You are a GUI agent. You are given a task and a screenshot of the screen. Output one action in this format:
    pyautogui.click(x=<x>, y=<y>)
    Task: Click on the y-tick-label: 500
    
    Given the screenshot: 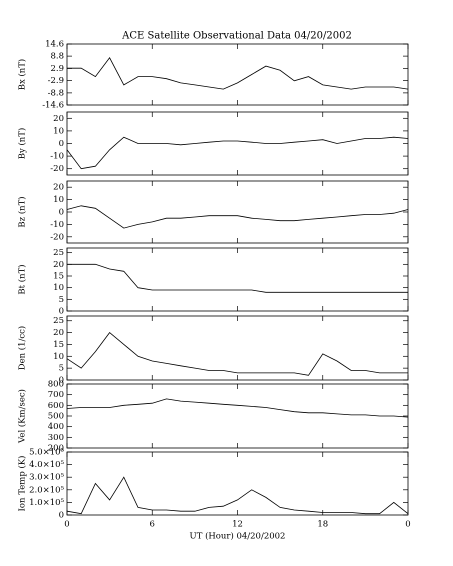 What is the action you would take?
    pyautogui.click(x=56, y=417)
    